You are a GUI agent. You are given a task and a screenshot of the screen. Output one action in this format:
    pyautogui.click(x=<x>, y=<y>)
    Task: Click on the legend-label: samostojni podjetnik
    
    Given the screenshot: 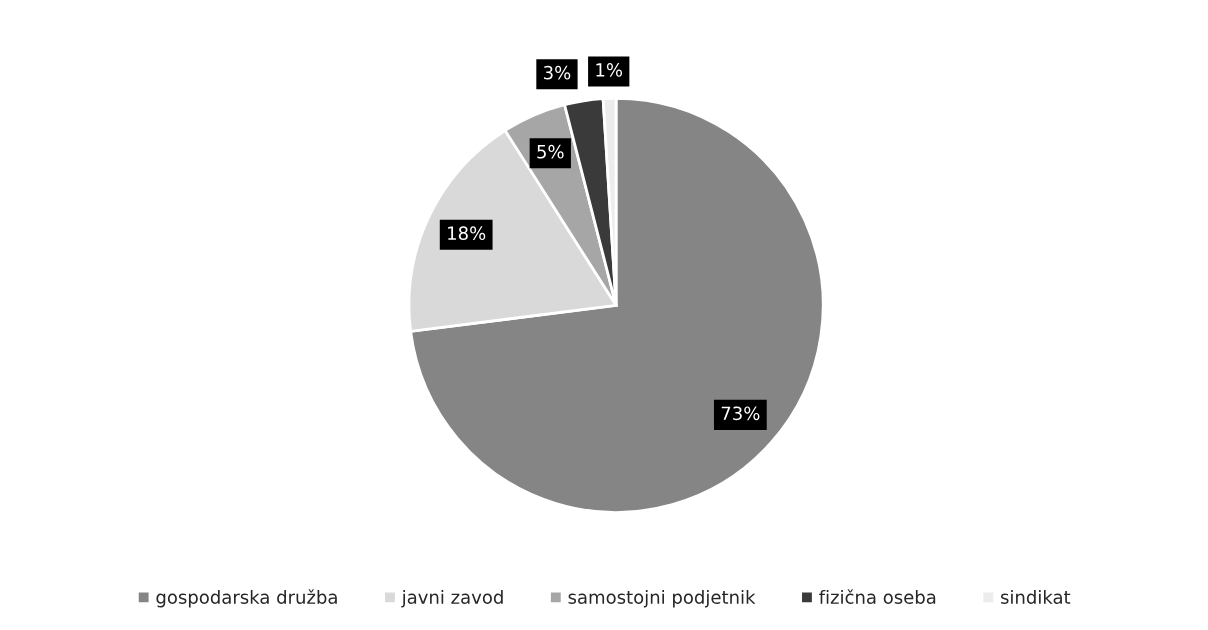 What is the action you would take?
    pyautogui.click(x=662, y=598)
    